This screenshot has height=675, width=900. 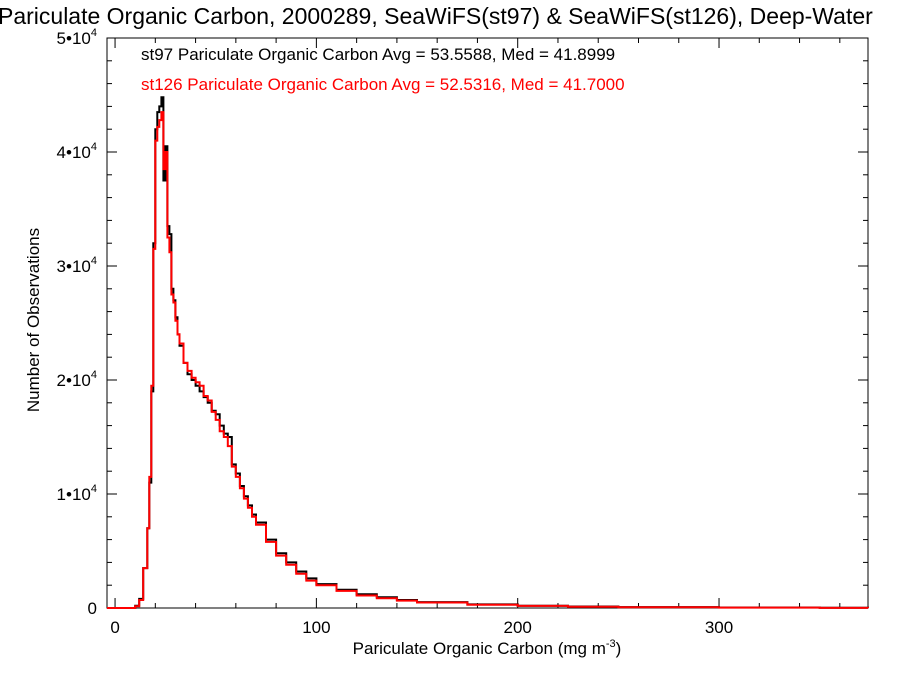 I want to click on y-tick-label-base: 2•10, so click(x=74, y=380).